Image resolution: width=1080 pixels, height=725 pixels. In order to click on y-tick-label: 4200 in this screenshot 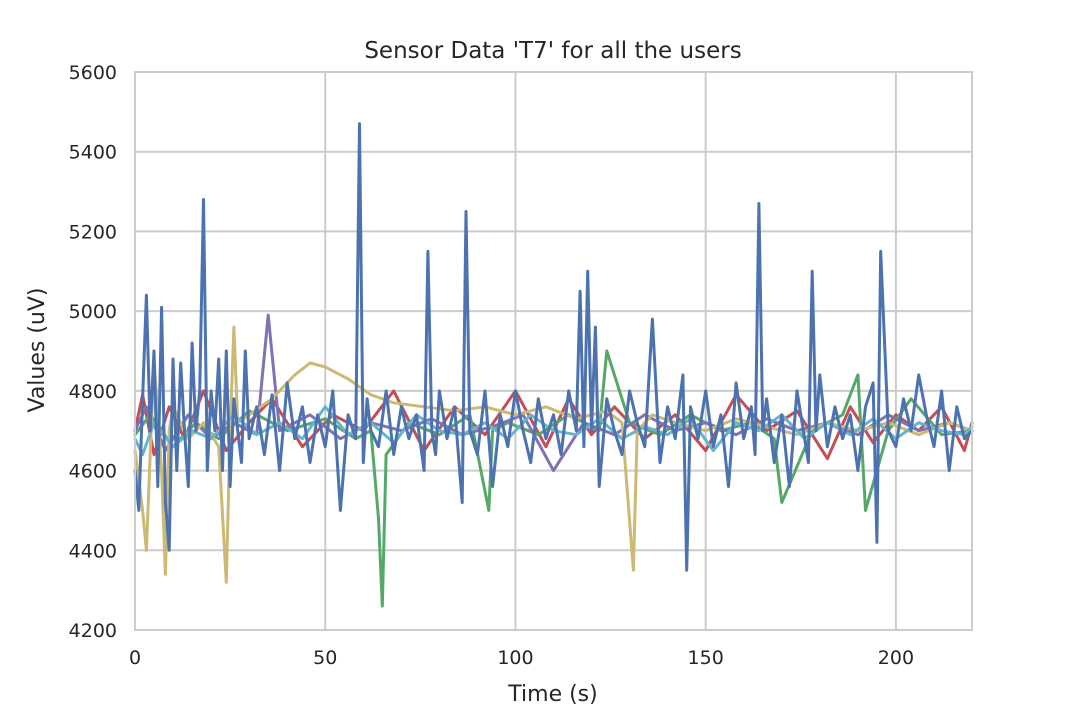, I will do `click(93, 631)`.